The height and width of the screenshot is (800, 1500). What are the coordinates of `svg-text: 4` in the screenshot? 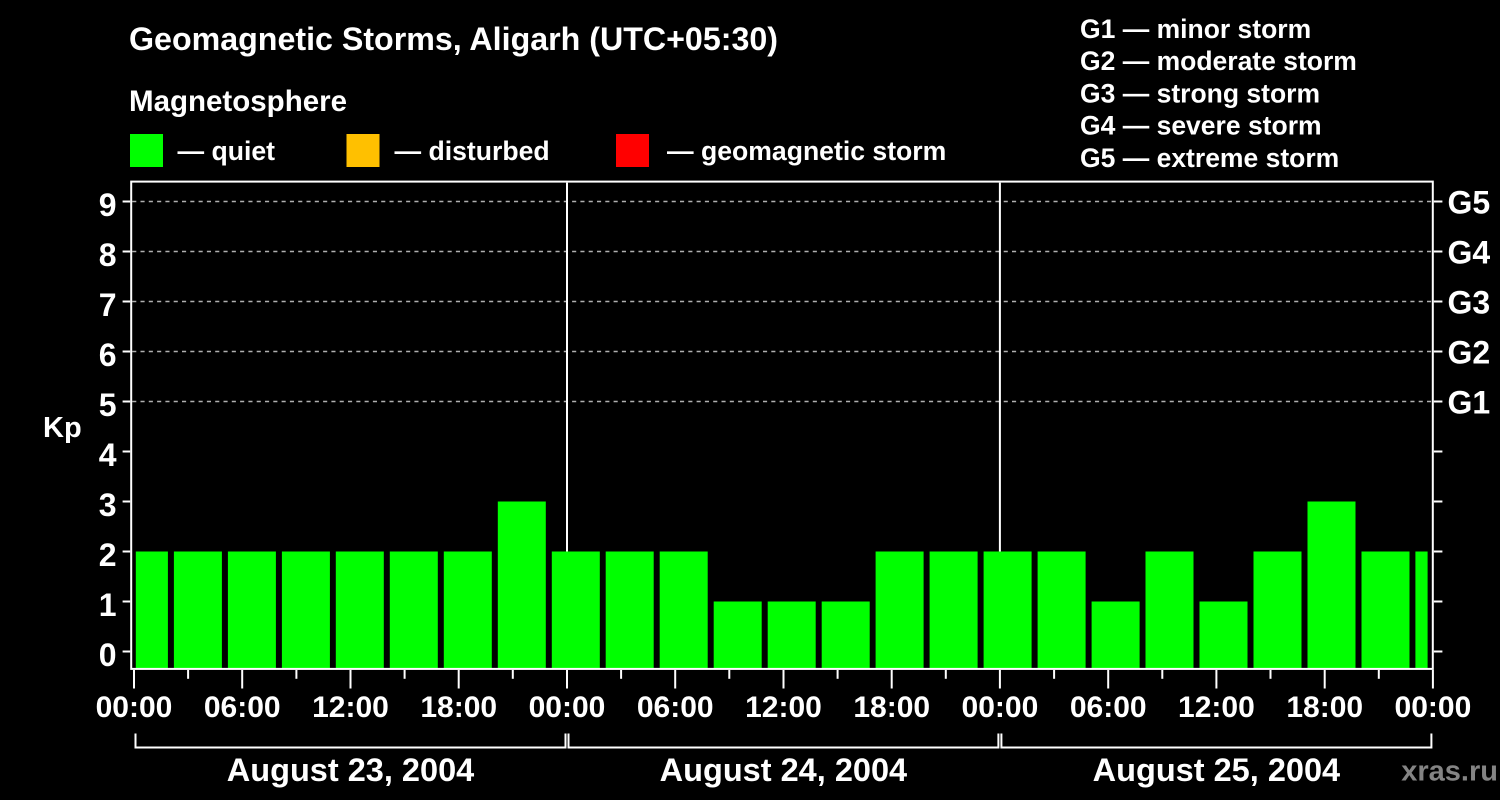 It's located at (108, 455).